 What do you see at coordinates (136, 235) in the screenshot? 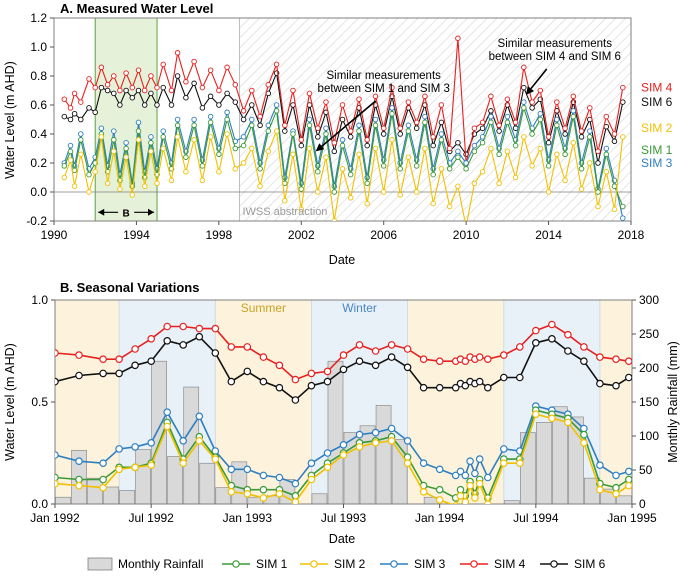
I see `x-tick-label: 1994` at bounding box center [136, 235].